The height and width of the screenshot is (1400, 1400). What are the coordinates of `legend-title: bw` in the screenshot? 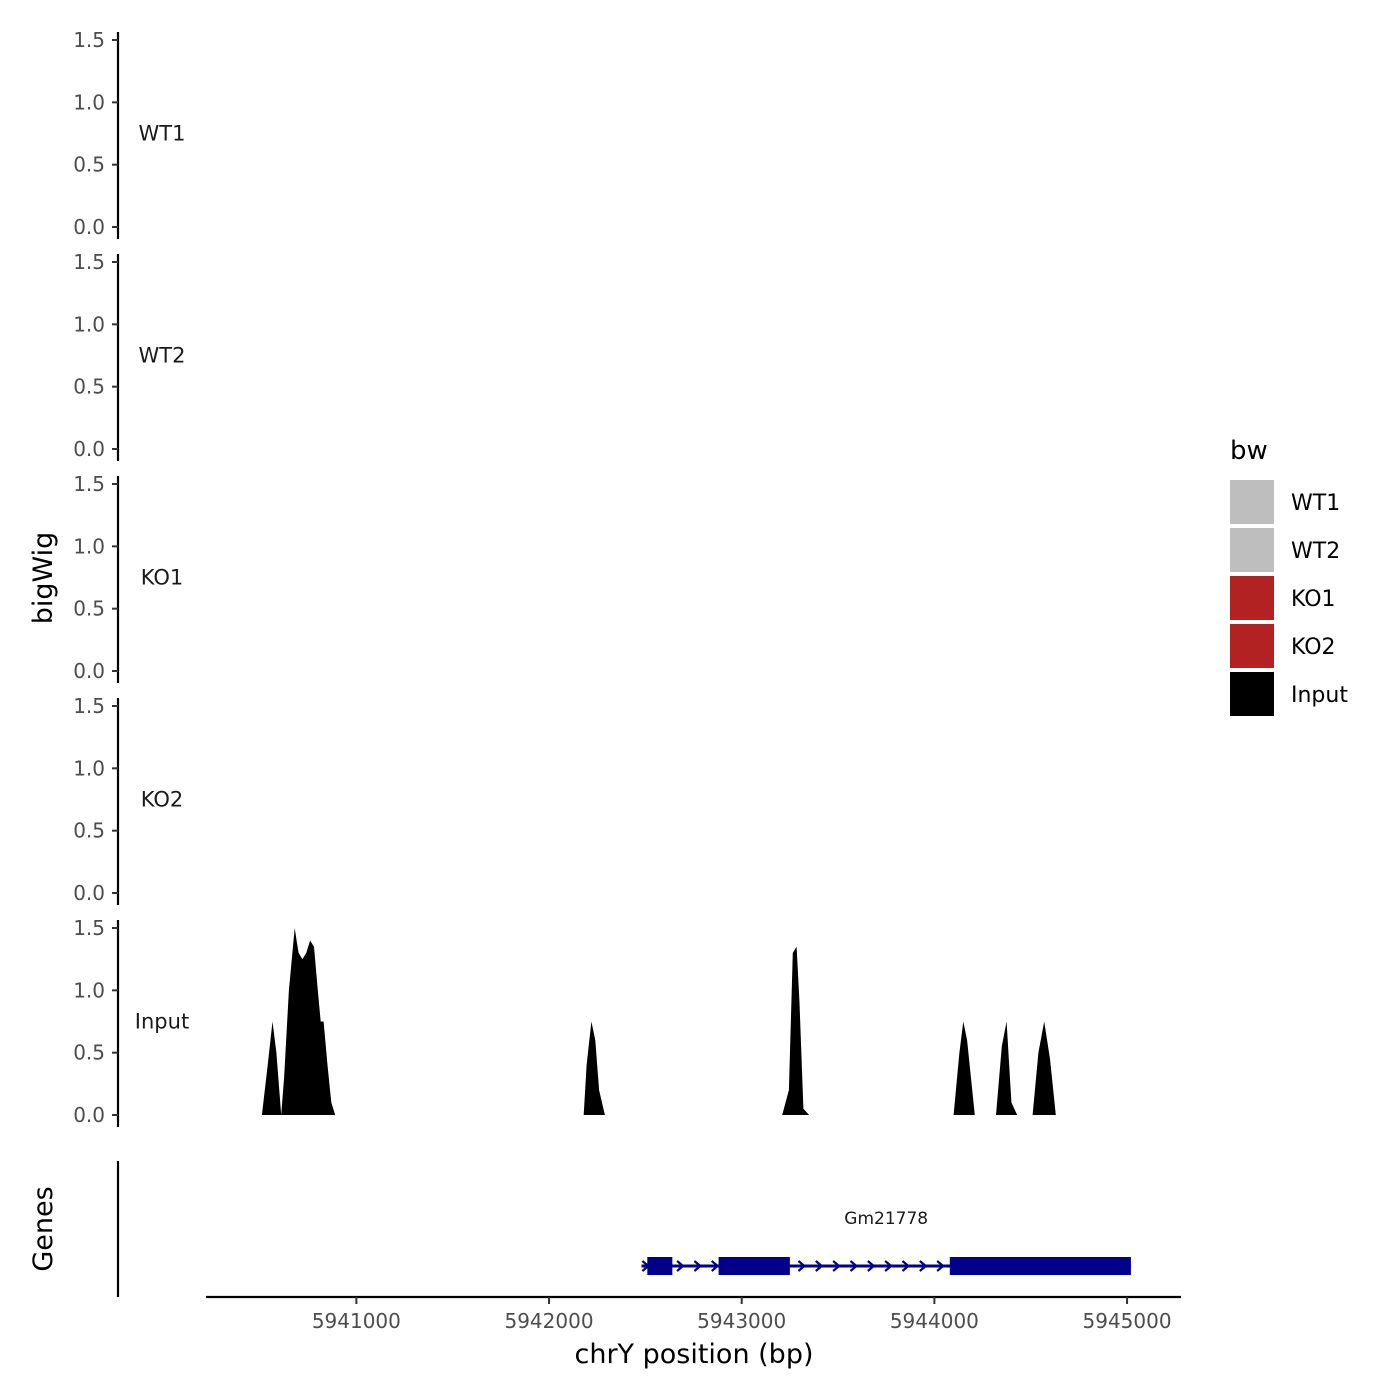 It's located at (1249, 451).